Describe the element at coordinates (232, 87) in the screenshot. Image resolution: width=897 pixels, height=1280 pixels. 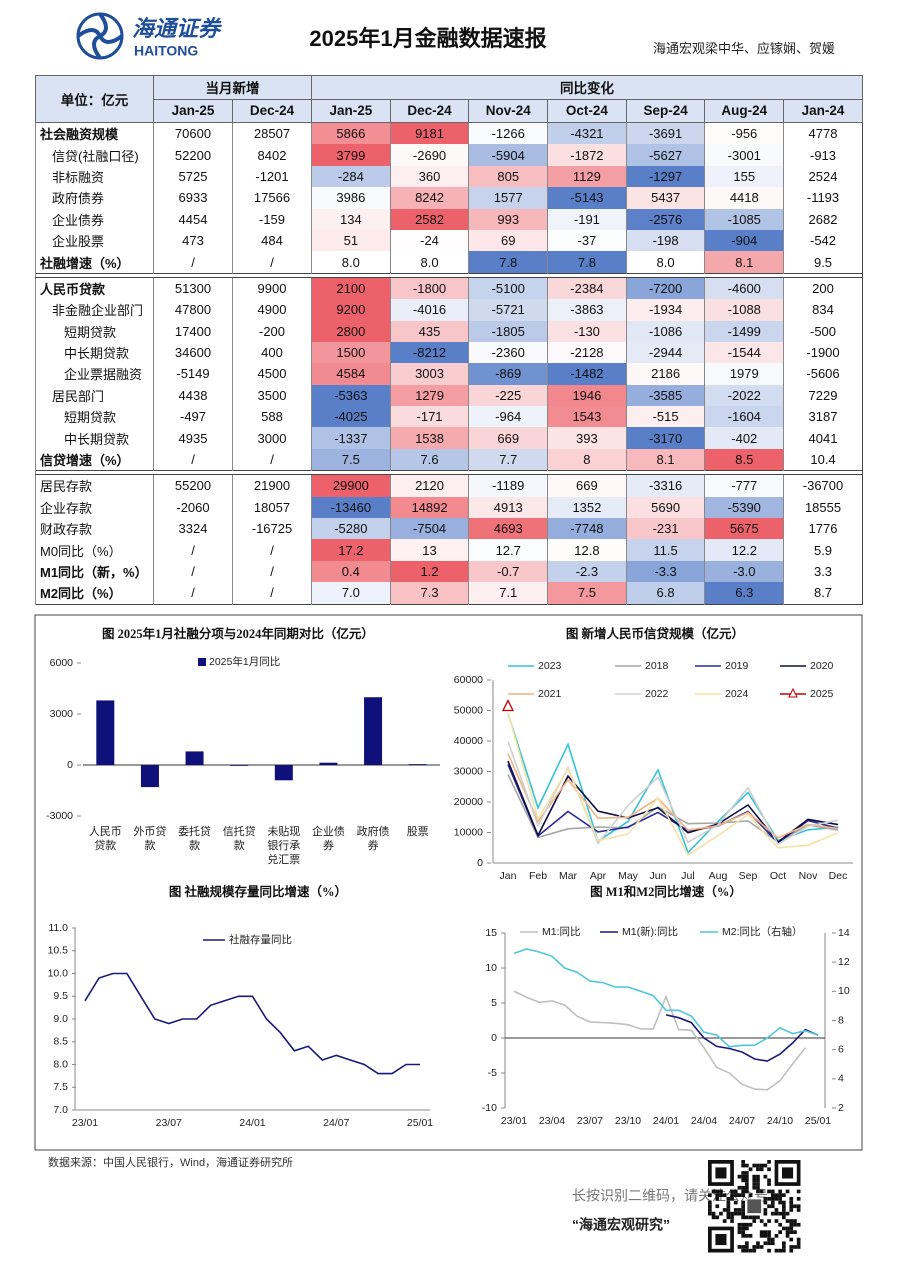
I see `group-header: 当月新增` at that location.